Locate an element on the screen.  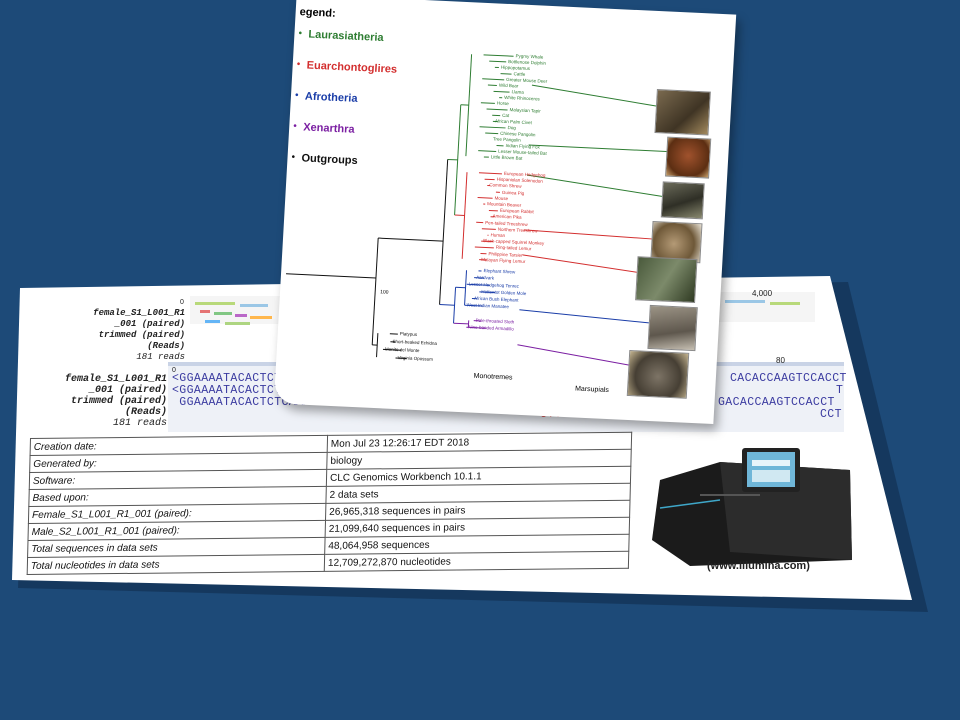
top-track-pos: 0 is located at coordinates (182, 302).